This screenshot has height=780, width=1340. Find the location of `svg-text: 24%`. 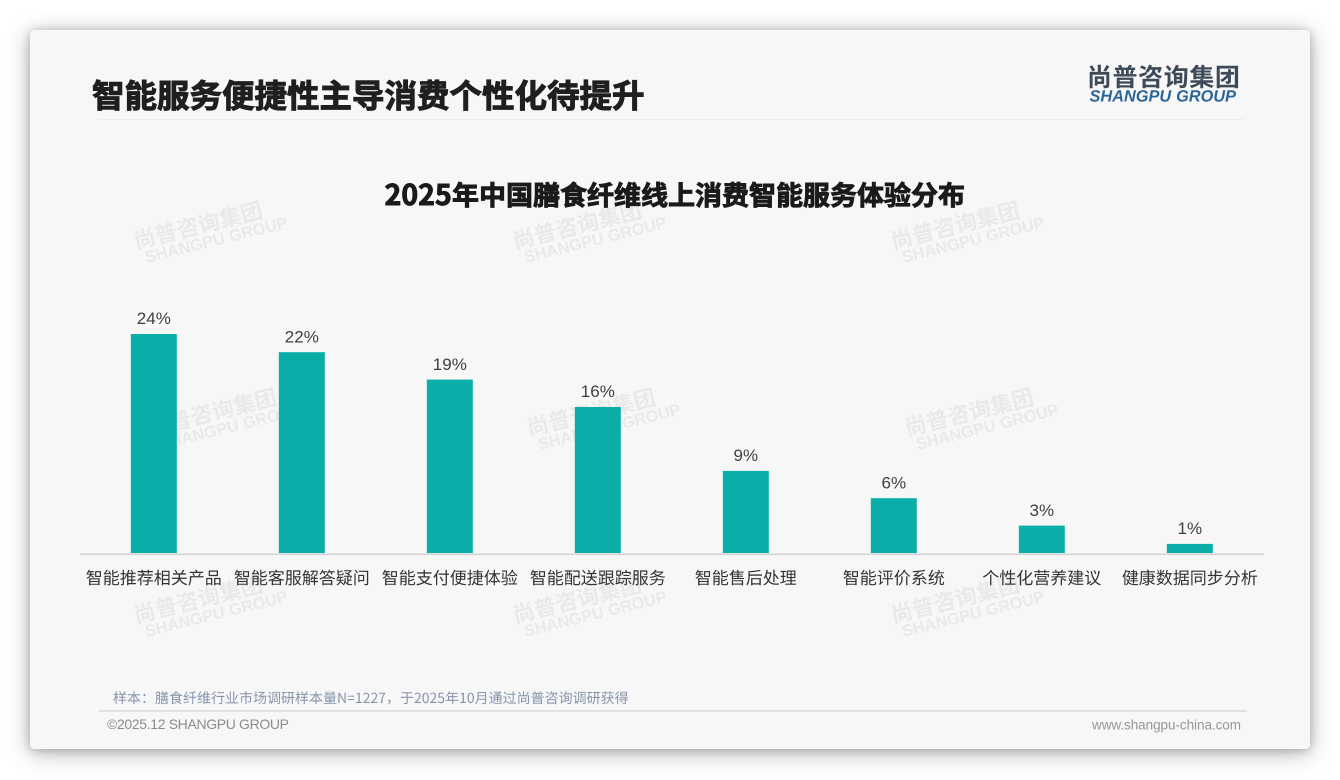

svg-text: 24% is located at coordinates (154, 318).